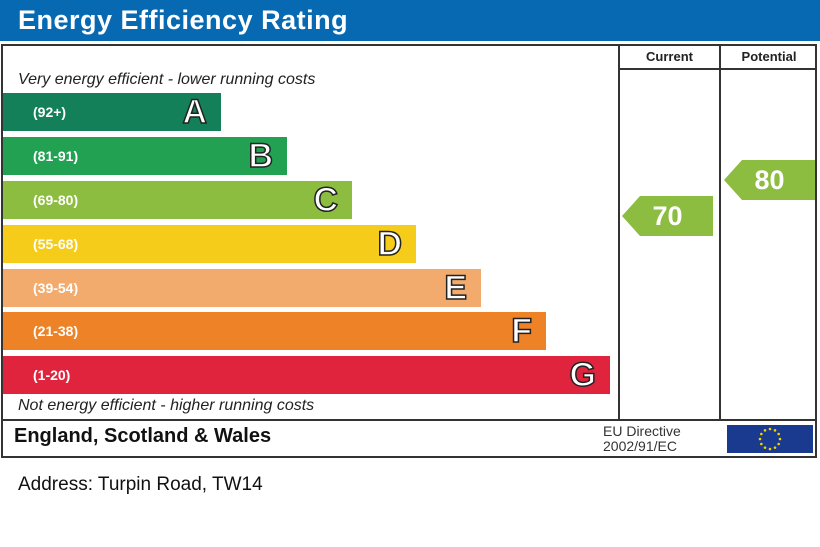 This screenshot has height=547, width=820. What do you see at coordinates (769, 56) in the screenshot?
I see `potential-column-header: Potential` at bounding box center [769, 56].